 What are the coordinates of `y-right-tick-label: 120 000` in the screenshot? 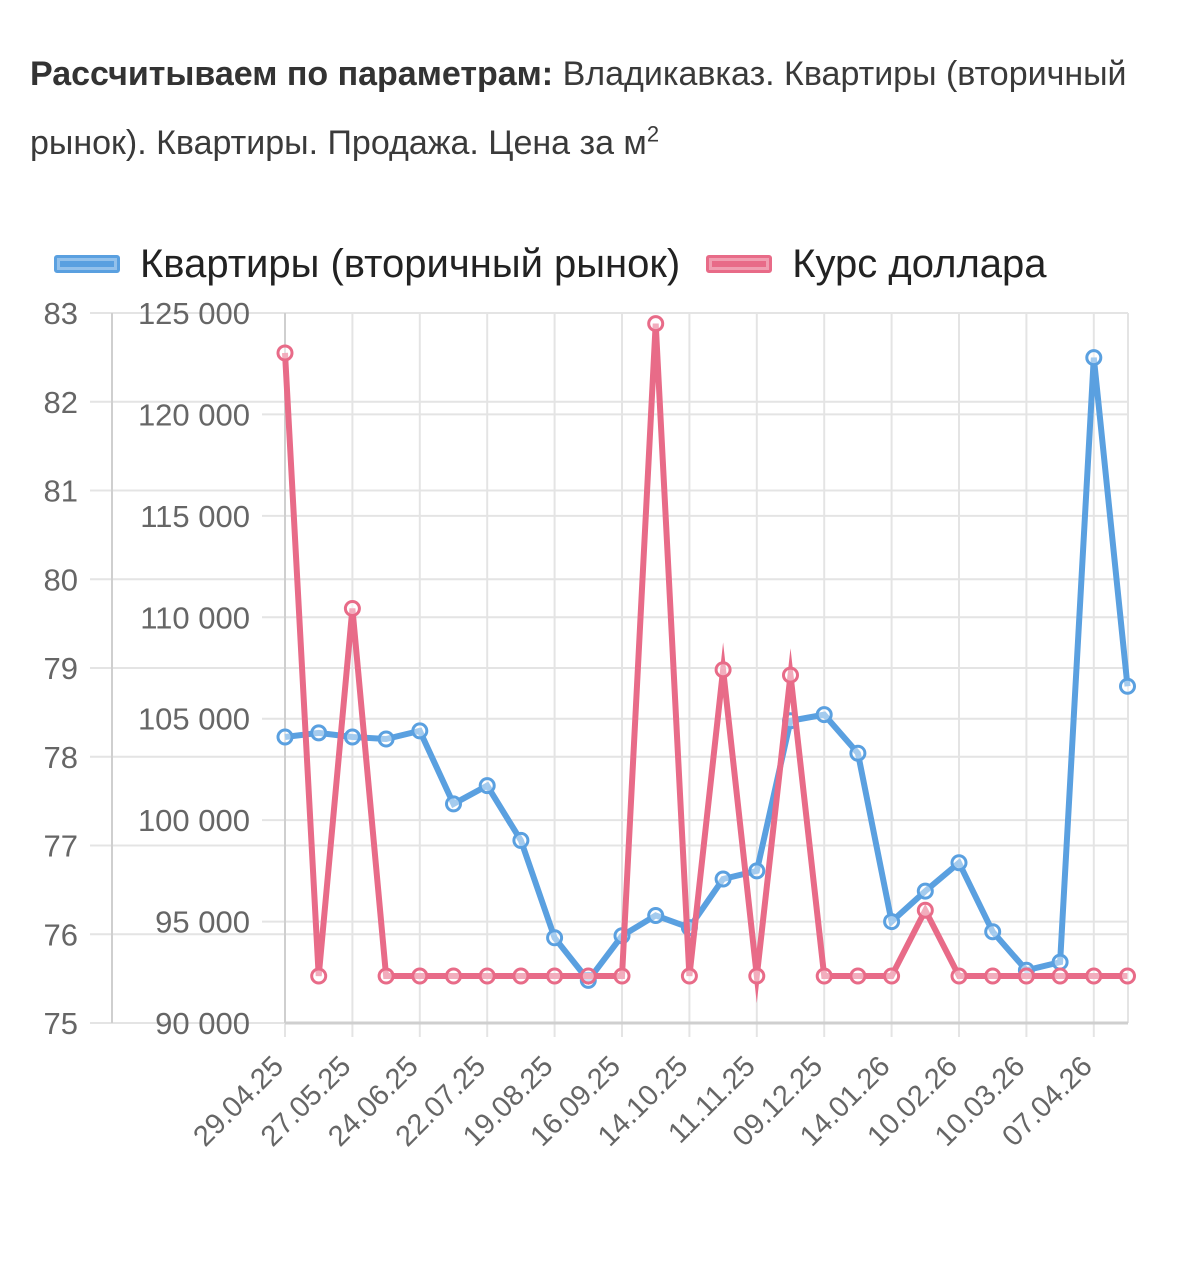 It's located at (194, 414).